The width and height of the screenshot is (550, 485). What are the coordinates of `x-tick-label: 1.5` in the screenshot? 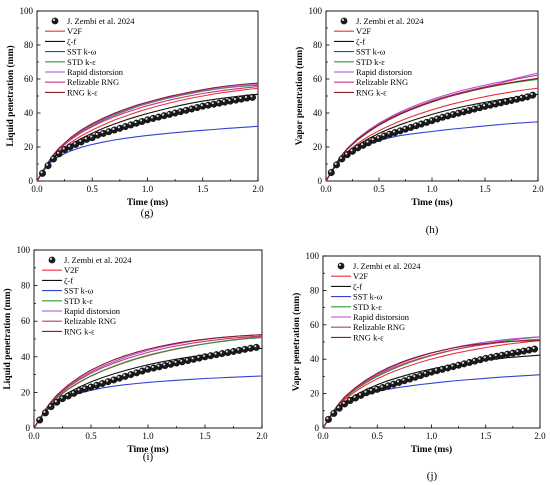 It's located at (485, 189).